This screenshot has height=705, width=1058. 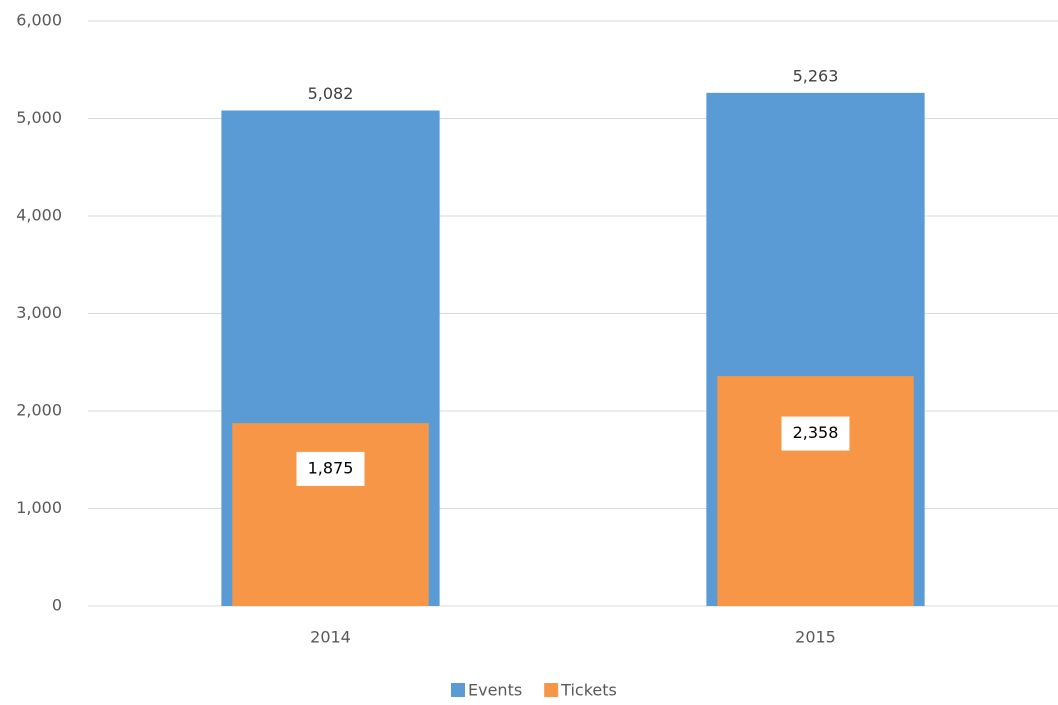 I want to click on data-label: 2,358, so click(x=816, y=432).